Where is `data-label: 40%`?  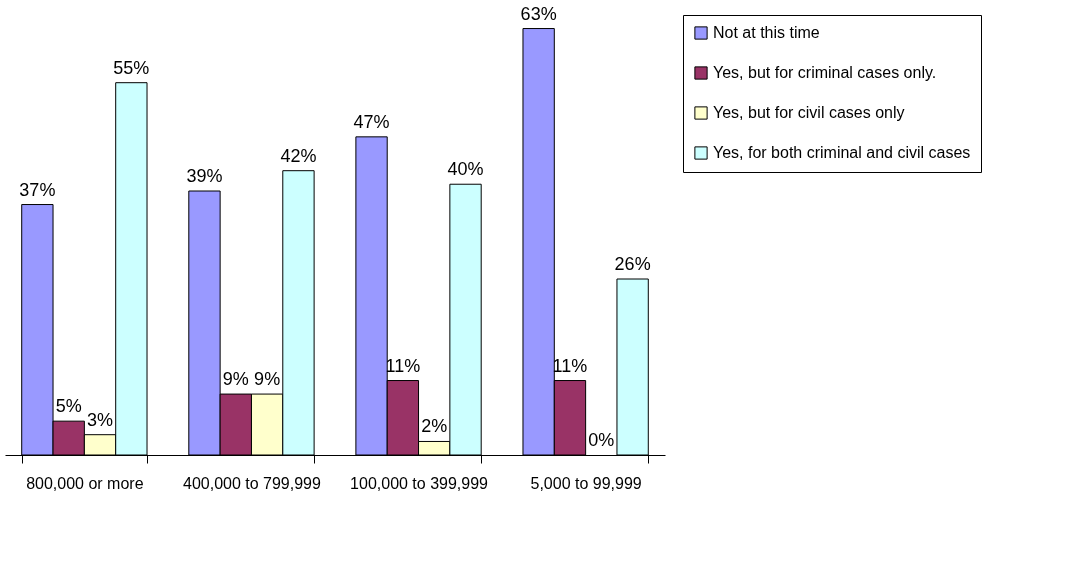 data-label: 40% is located at coordinates (465, 169).